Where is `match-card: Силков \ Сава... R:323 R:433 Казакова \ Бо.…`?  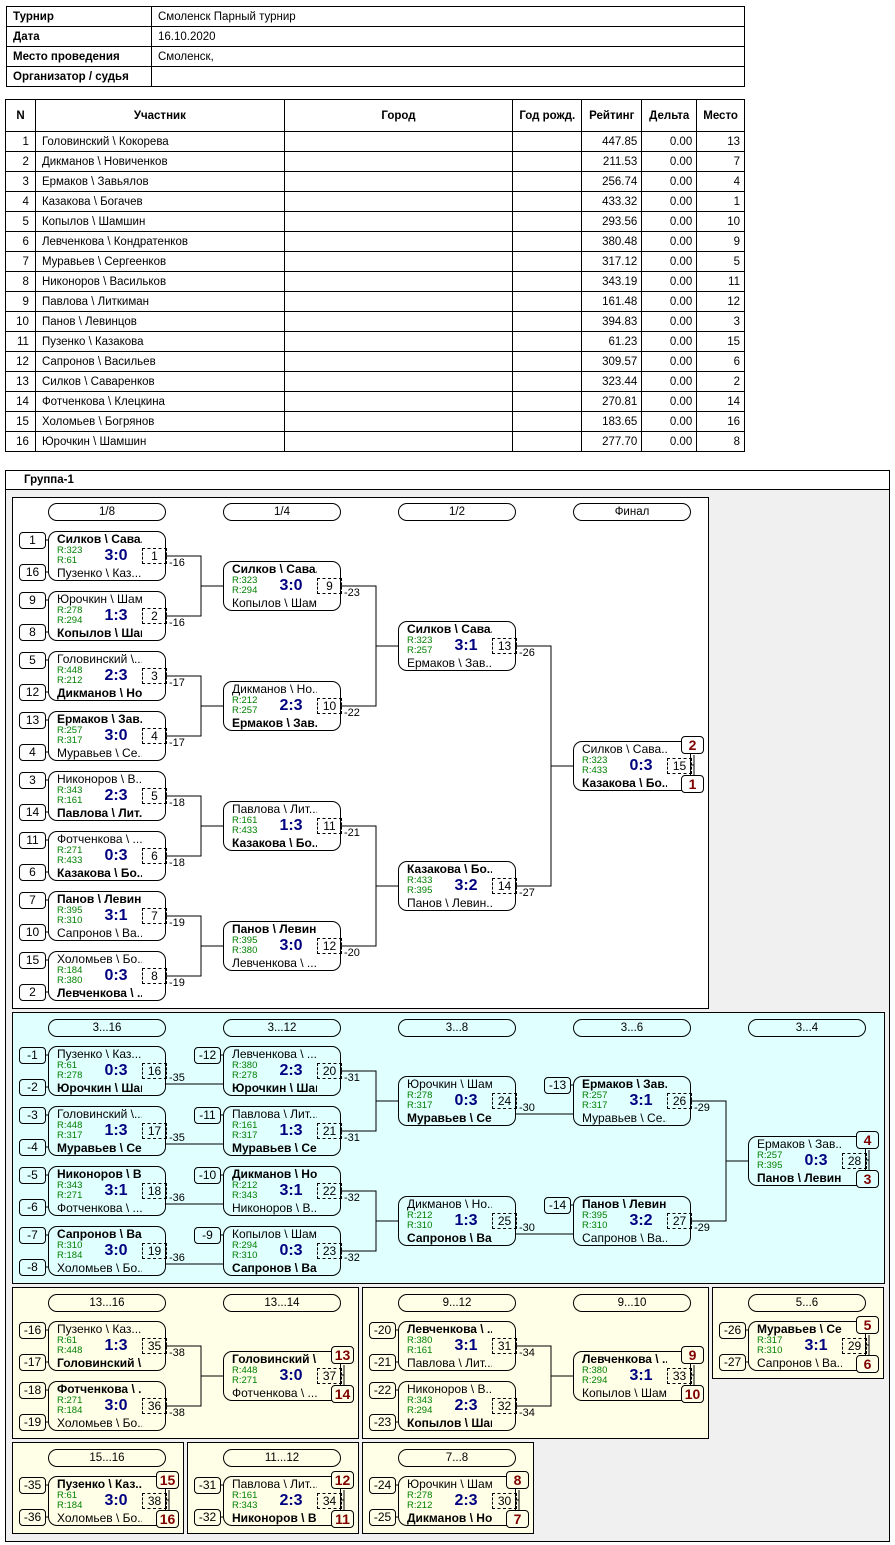 match-card: Силков \ Сава... R:323 R:433 Казакова \ Бо.… is located at coordinates (632, 766).